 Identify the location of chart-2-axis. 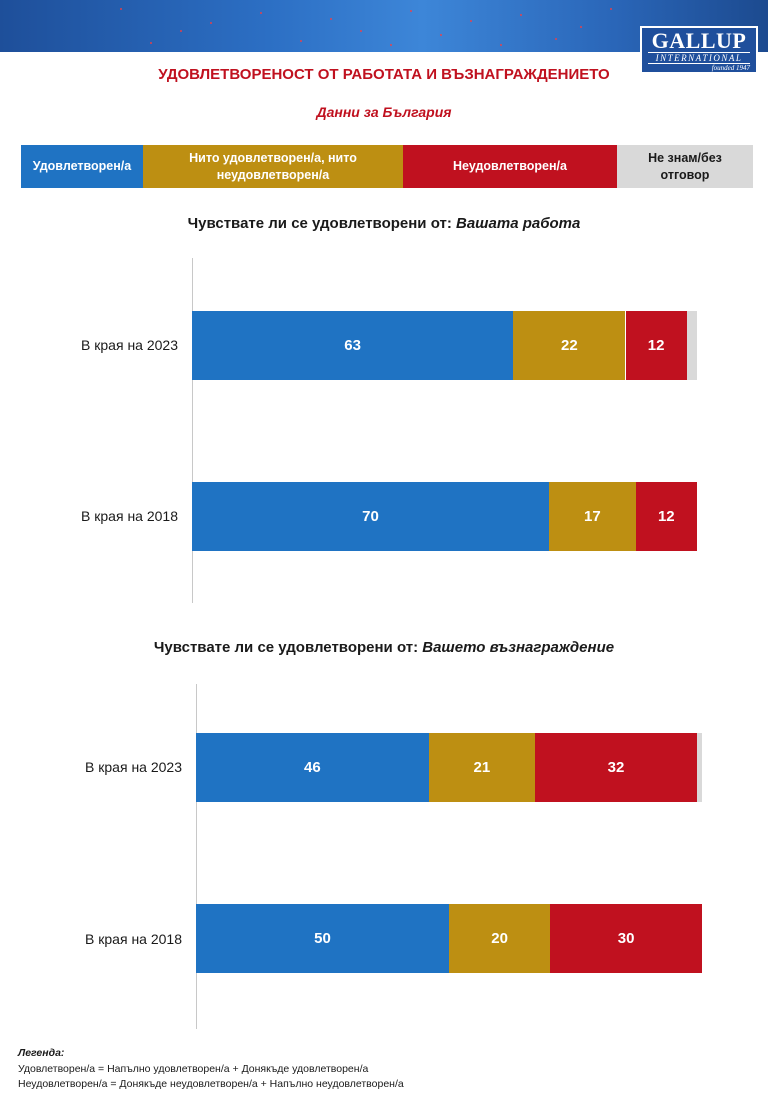
(196, 856).